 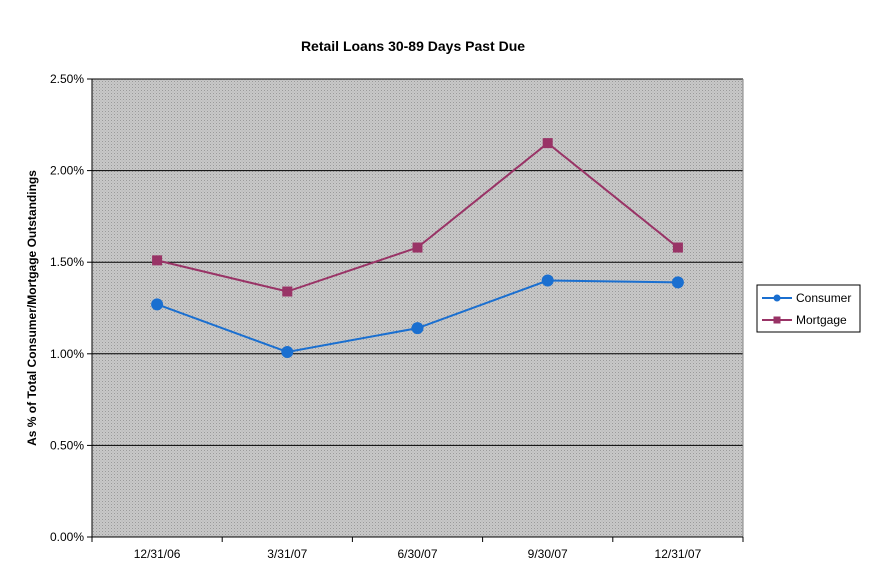 What do you see at coordinates (548, 554) in the screenshot?
I see `x-tick-label: 9/30/07` at bounding box center [548, 554].